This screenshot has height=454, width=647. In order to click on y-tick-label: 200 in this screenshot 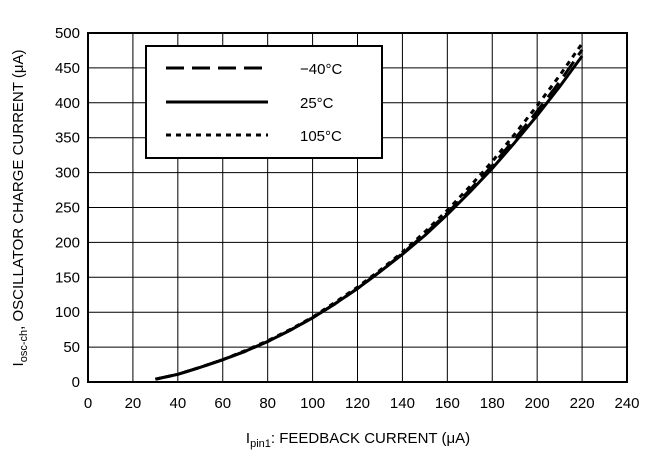, I will do `click(67, 242)`.